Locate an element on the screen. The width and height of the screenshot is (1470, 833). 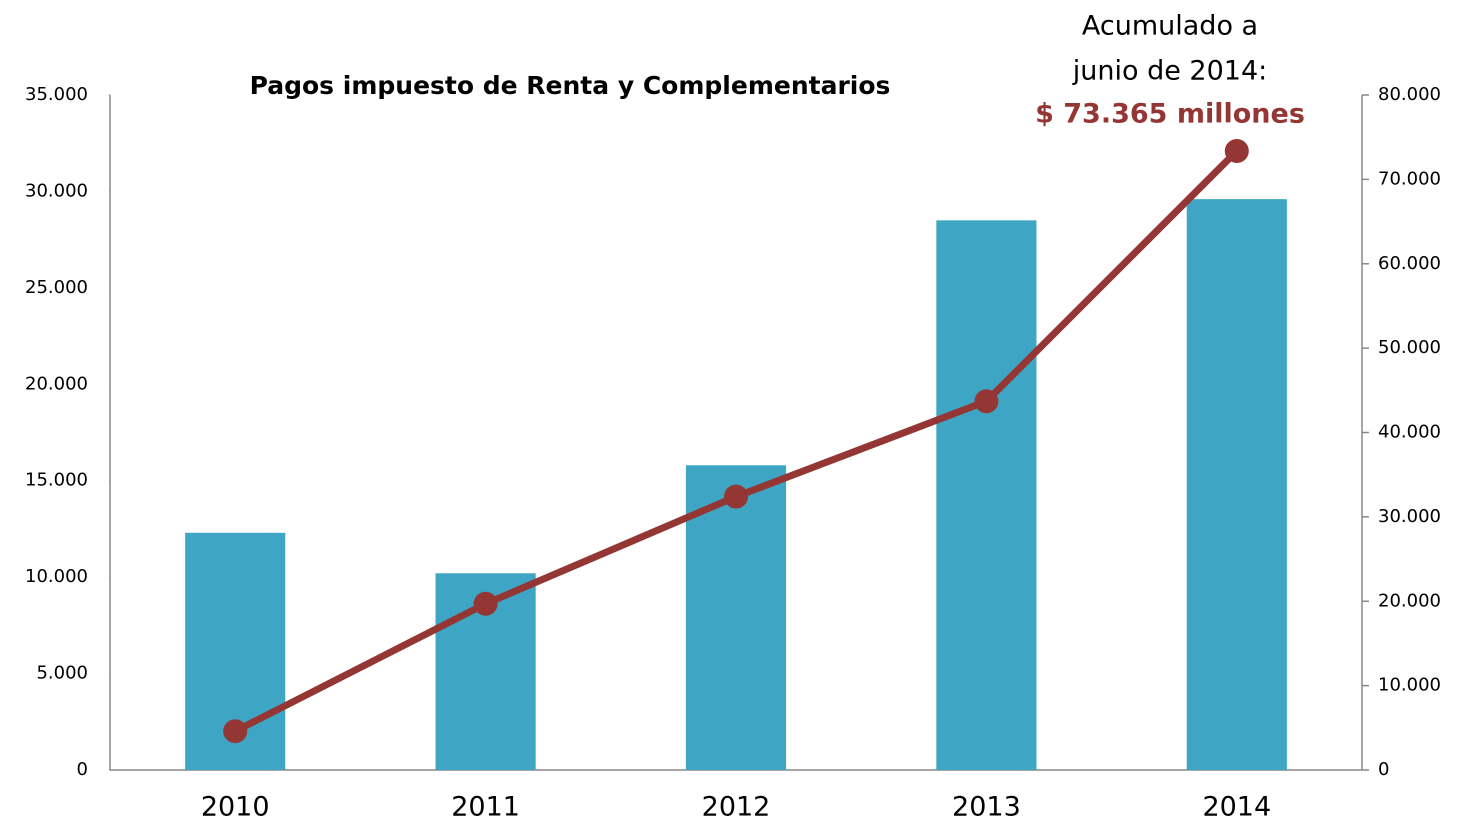
x-tick-label: 2013 is located at coordinates (986, 807).